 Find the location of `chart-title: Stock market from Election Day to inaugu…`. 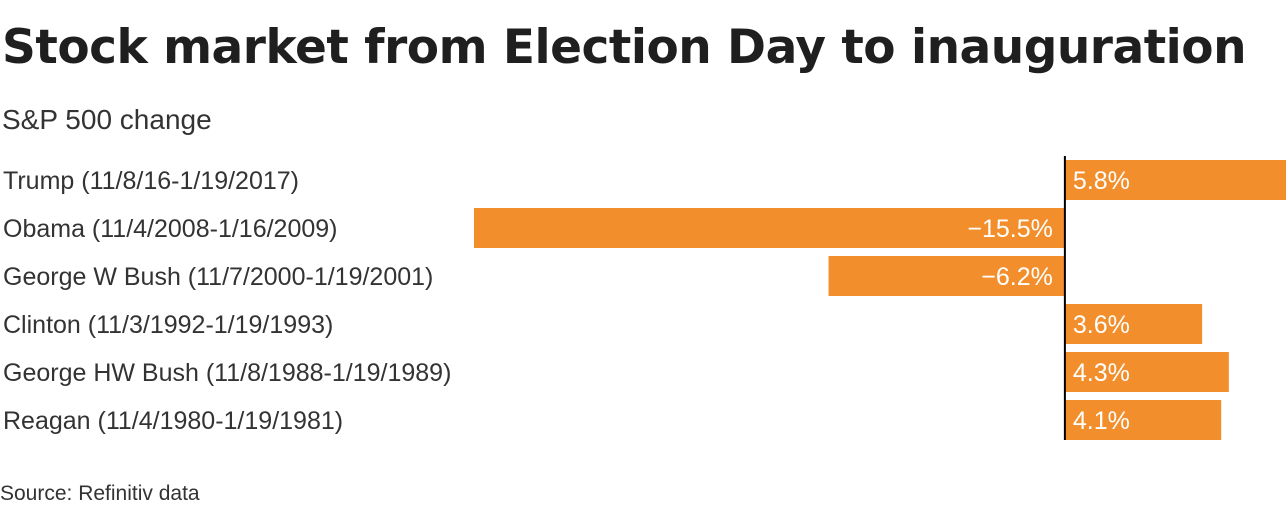

chart-title: Stock market from Election Day to inaugu… is located at coordinates (624, 47).